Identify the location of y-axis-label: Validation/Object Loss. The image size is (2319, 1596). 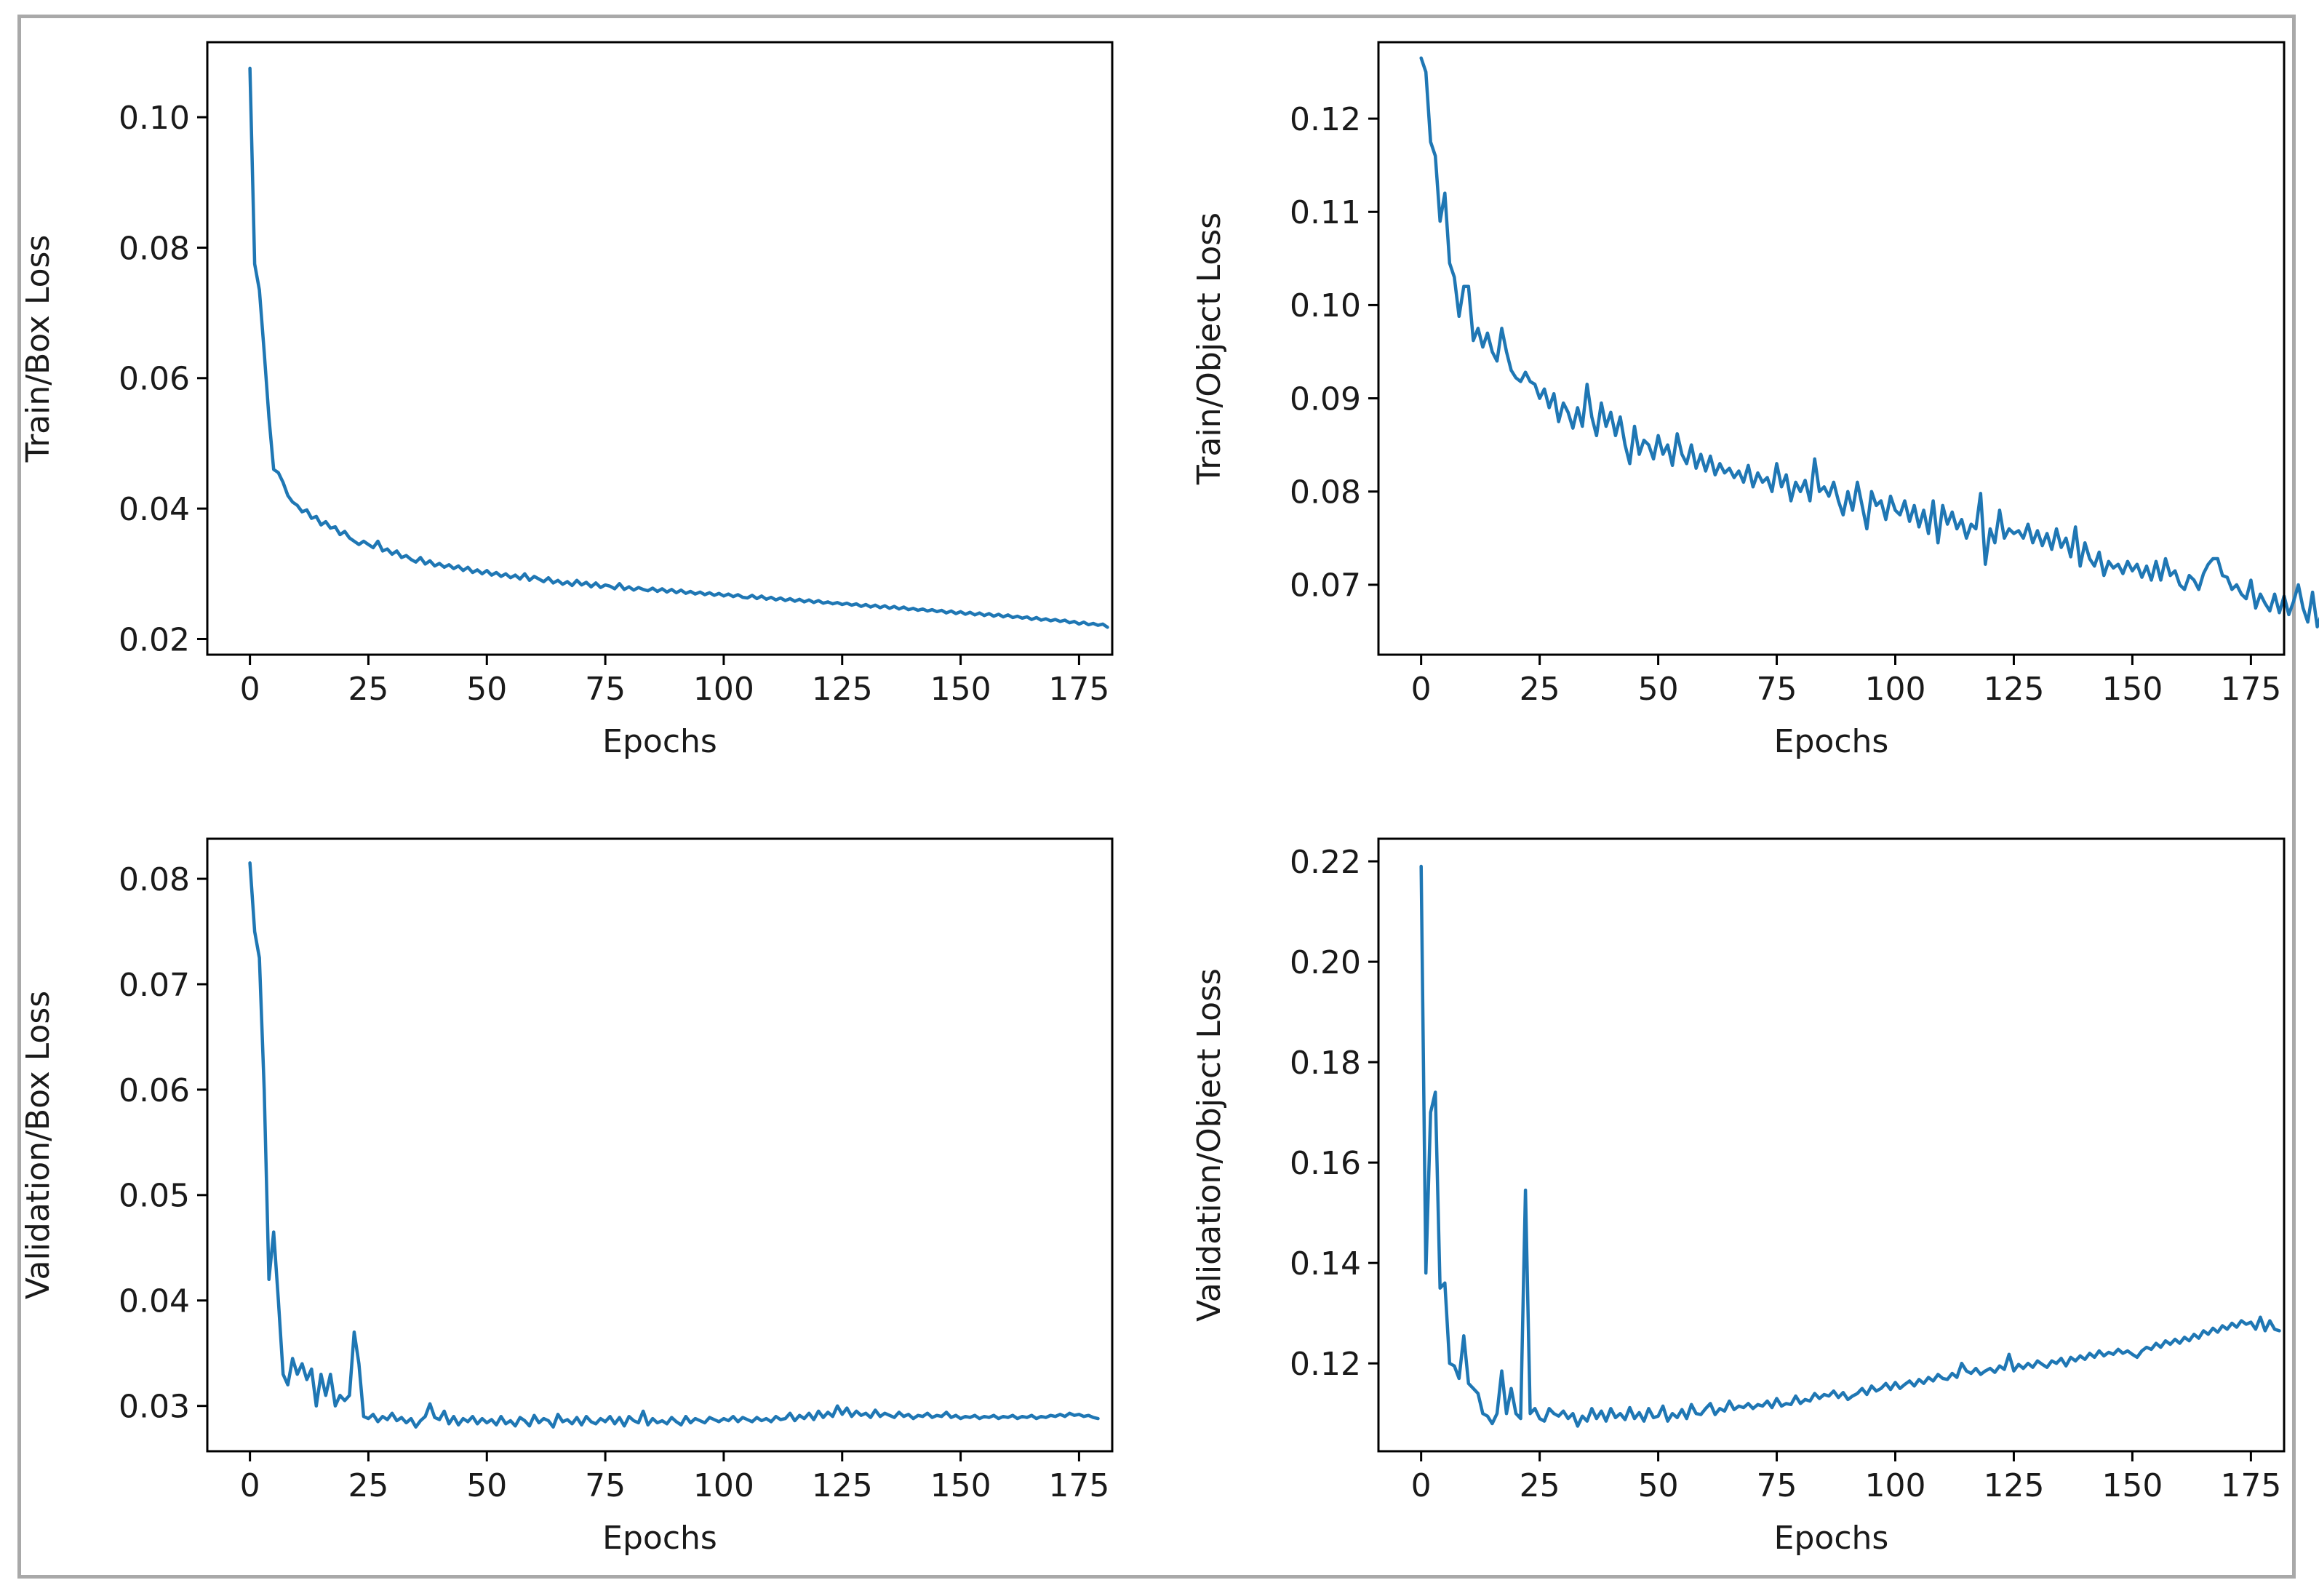
(1209, 1145).